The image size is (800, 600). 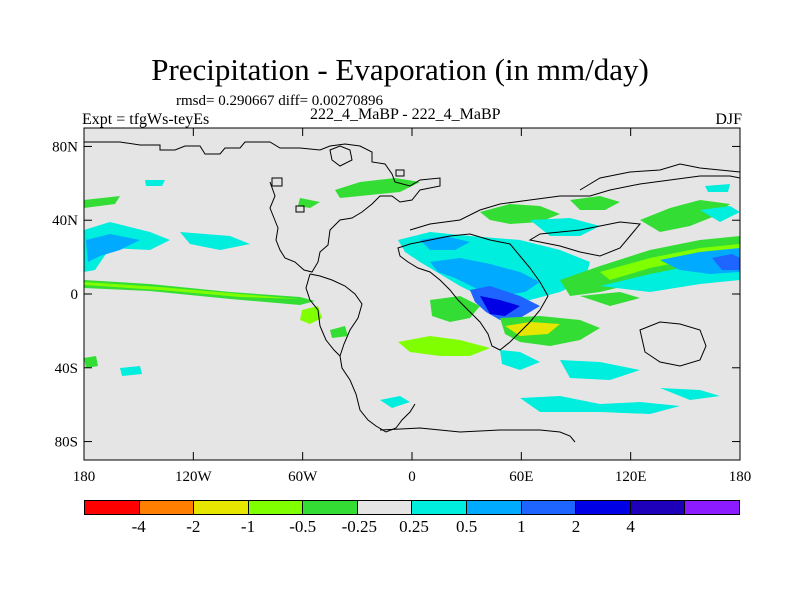 I want to click on coastline-eurasia, so click(x=574, y=203).